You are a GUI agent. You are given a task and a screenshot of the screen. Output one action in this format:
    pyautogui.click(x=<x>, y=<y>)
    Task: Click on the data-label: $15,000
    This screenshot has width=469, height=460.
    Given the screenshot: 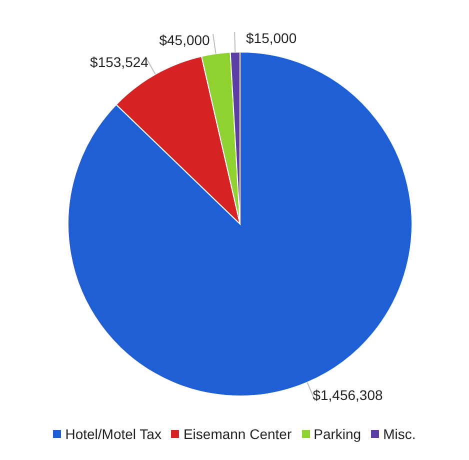 What is the action you would take?
    pyautogui.click(x=271, y=38)
    